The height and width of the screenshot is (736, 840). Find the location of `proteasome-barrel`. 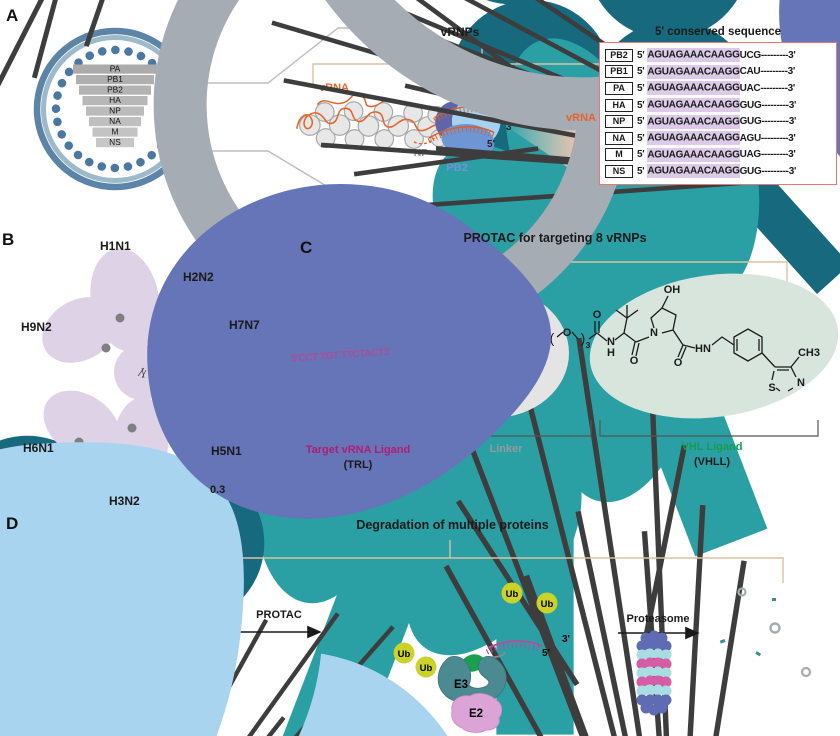

proteasome-barrel is located at coordinates (654, 673).